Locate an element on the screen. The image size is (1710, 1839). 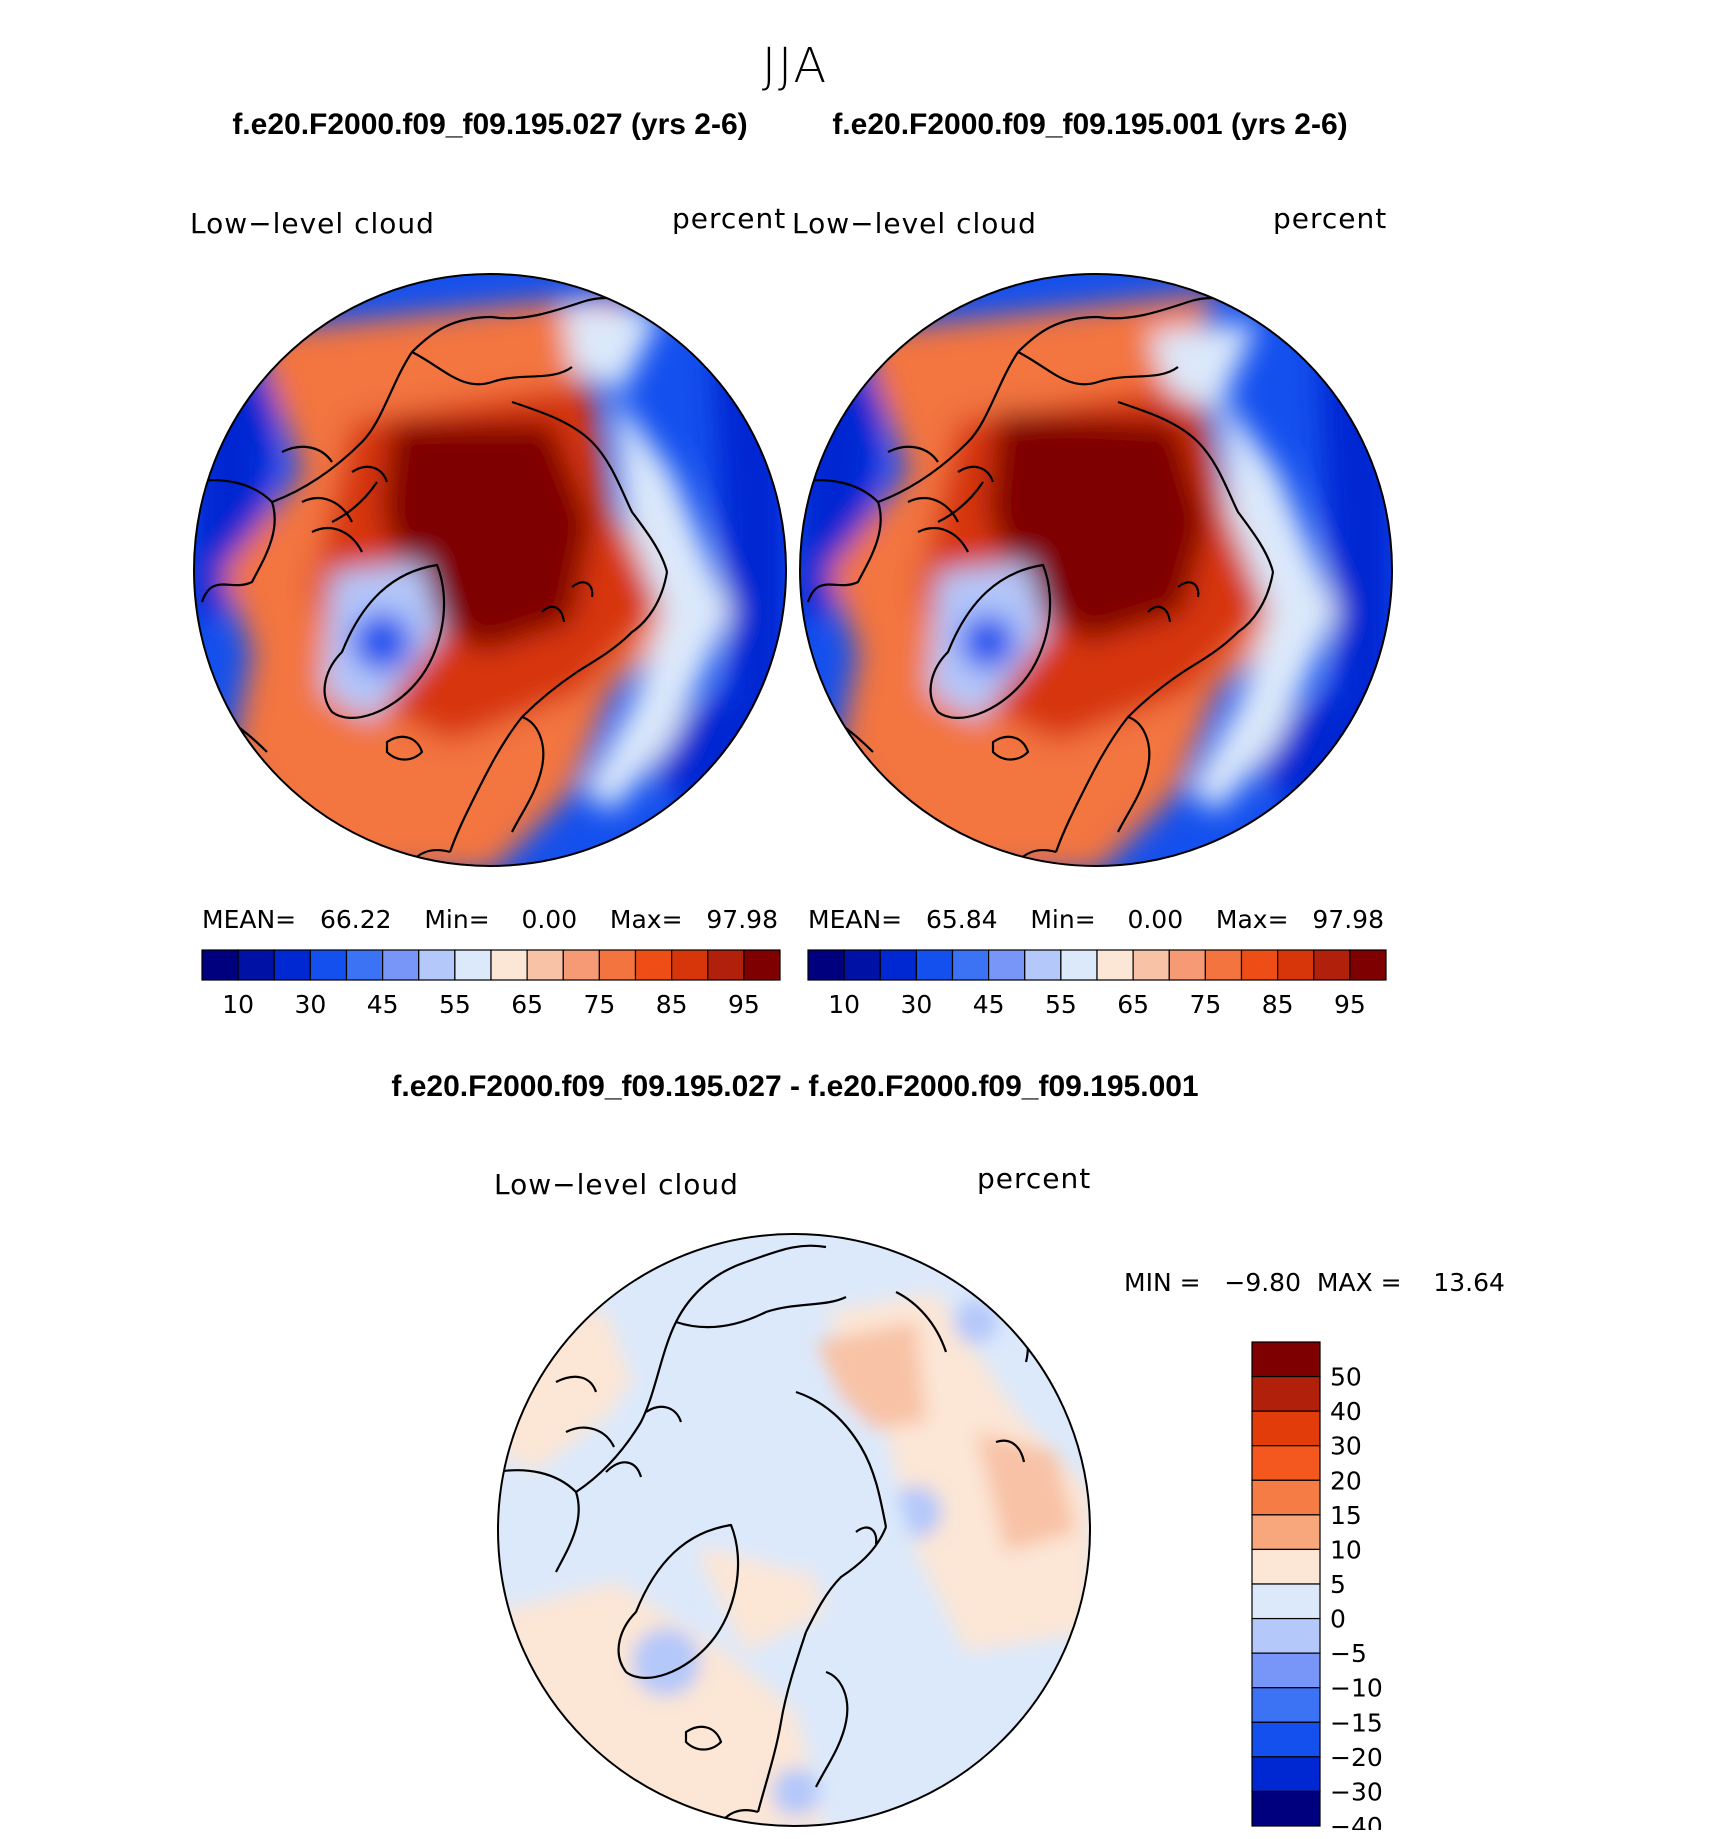
colorbar-tick-label: −40 is located at coordinates (1356, 1821).